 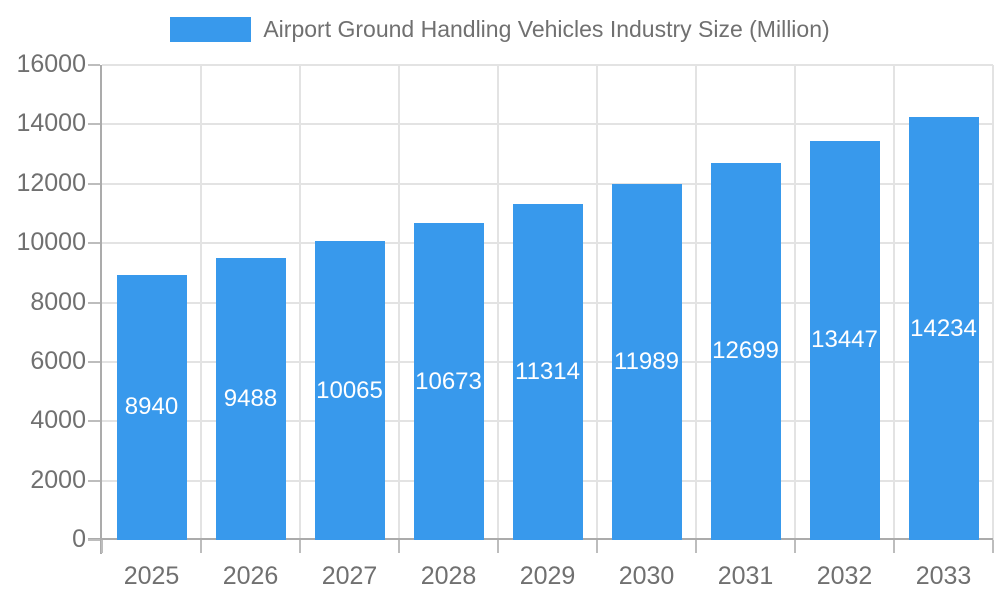 I want to click on bar-value-label: 9488, so click(x=250, y=399).